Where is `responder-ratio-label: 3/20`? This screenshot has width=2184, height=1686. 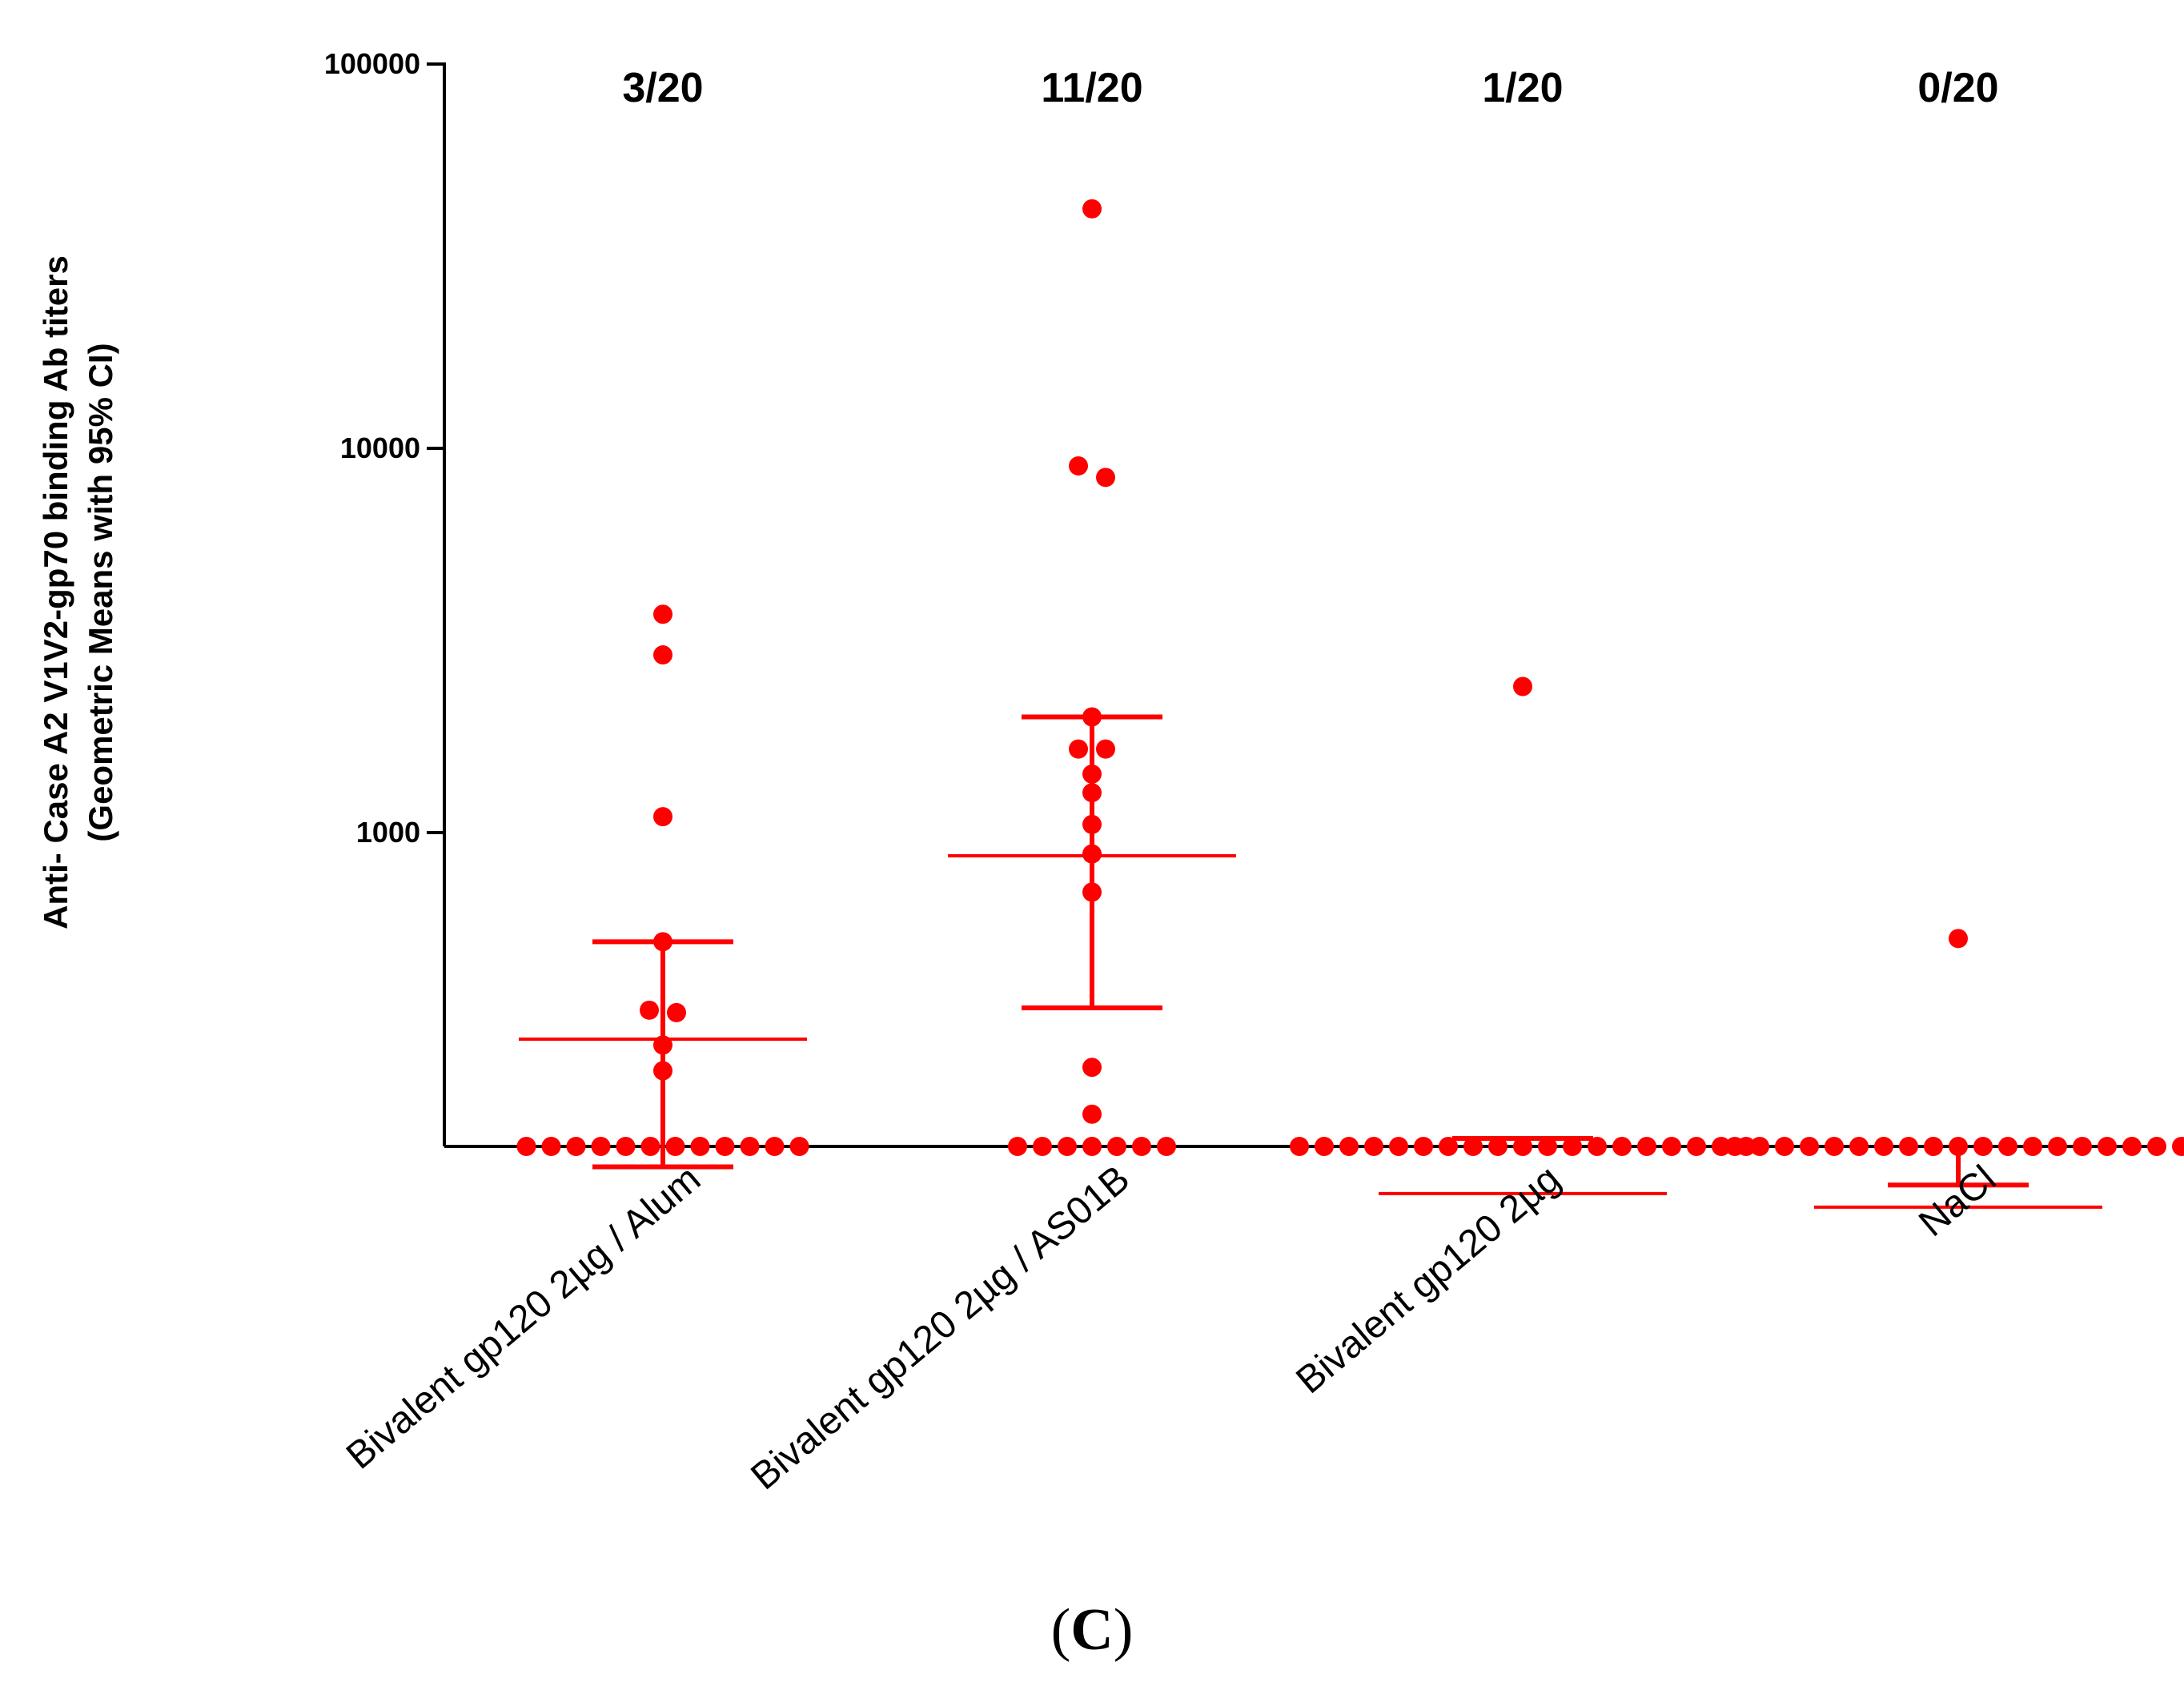
responder-ratio-label: 3/20 is located at coordinates (662, 88).